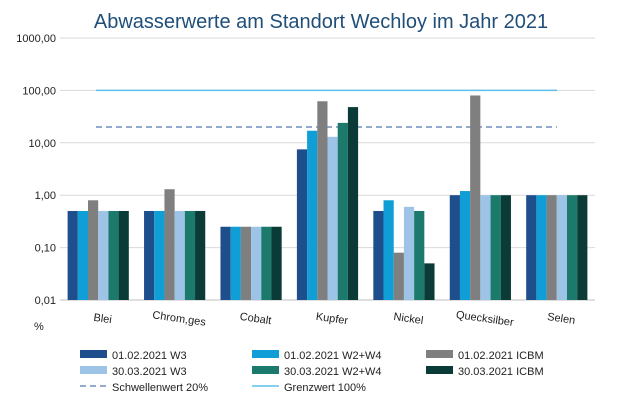 The height and width of the screenshot is (400, 642). I want to click on y-tick-label: 1,00, so click(45, 196).